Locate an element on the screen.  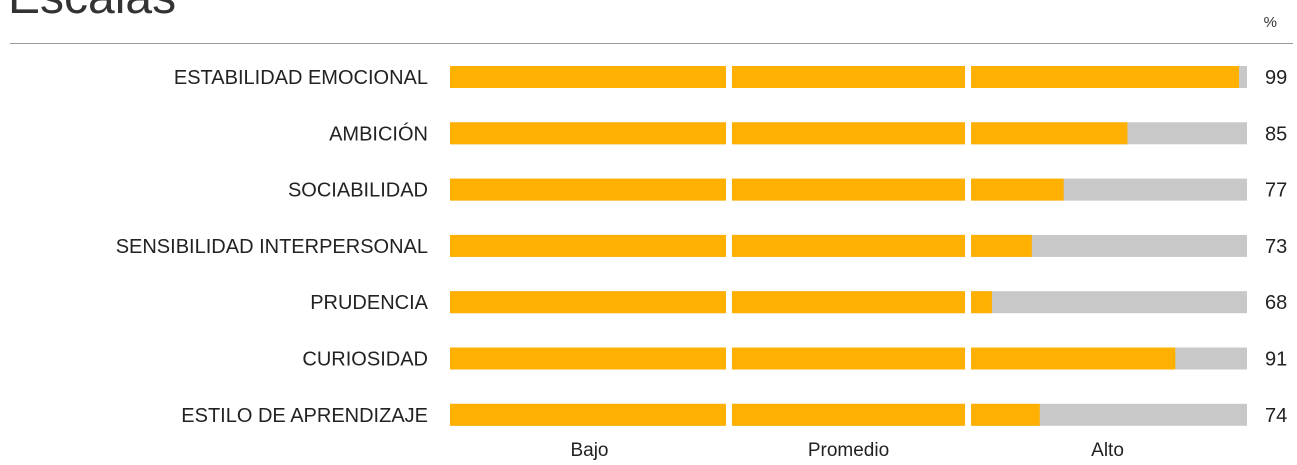
value-label: 99 is located at coordinates (1276, 78).